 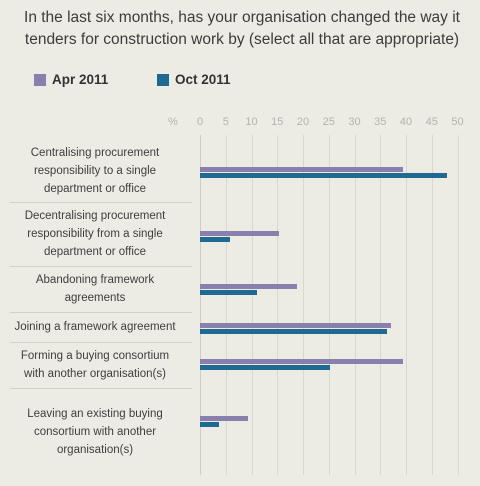 I want to click on tick-label-15: 15, so click(x=277, y=122).